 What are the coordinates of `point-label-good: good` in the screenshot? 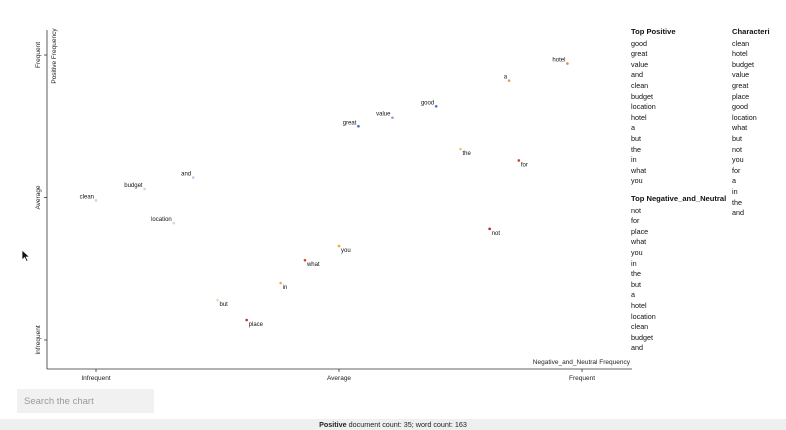 It's located at (427, 103).